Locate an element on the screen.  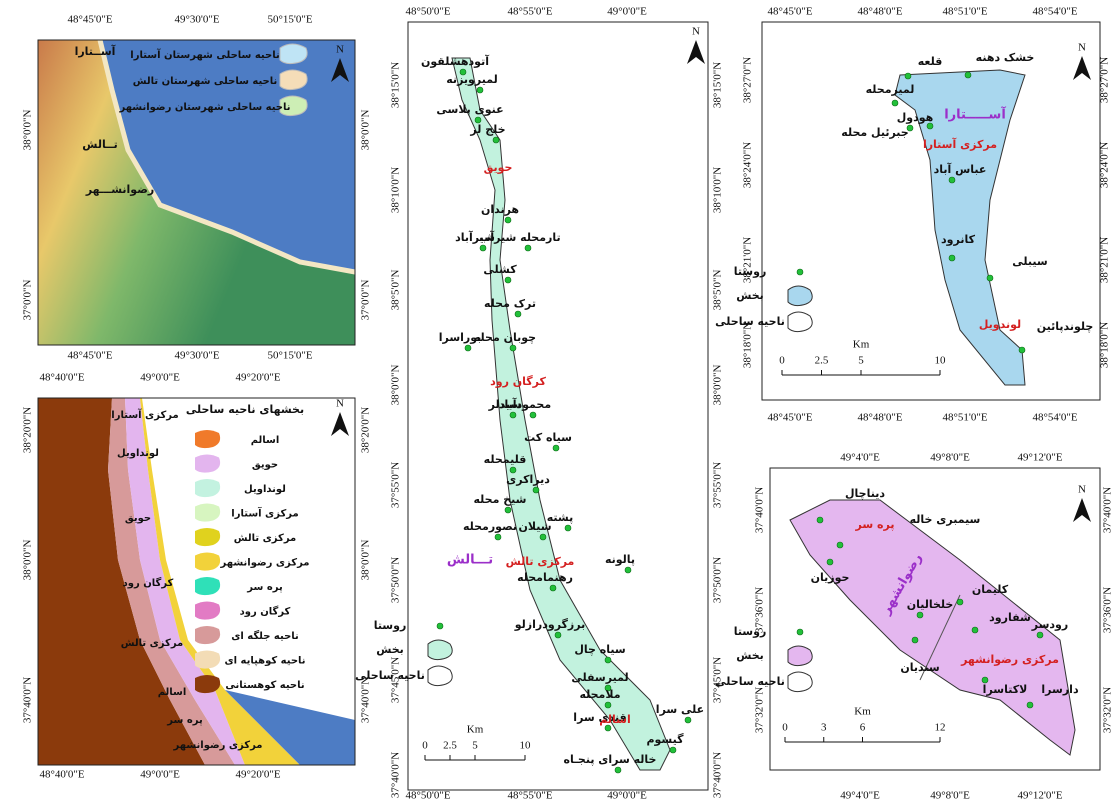
scale-unit: Km is located at coordinates (862, 712).